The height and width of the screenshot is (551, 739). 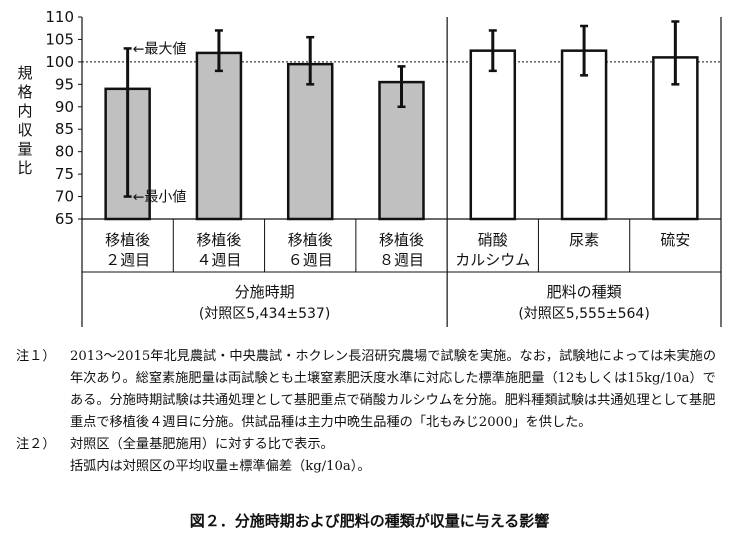 I want to click on max-value-annotation: ←最大値, so click(x=160, y=49).